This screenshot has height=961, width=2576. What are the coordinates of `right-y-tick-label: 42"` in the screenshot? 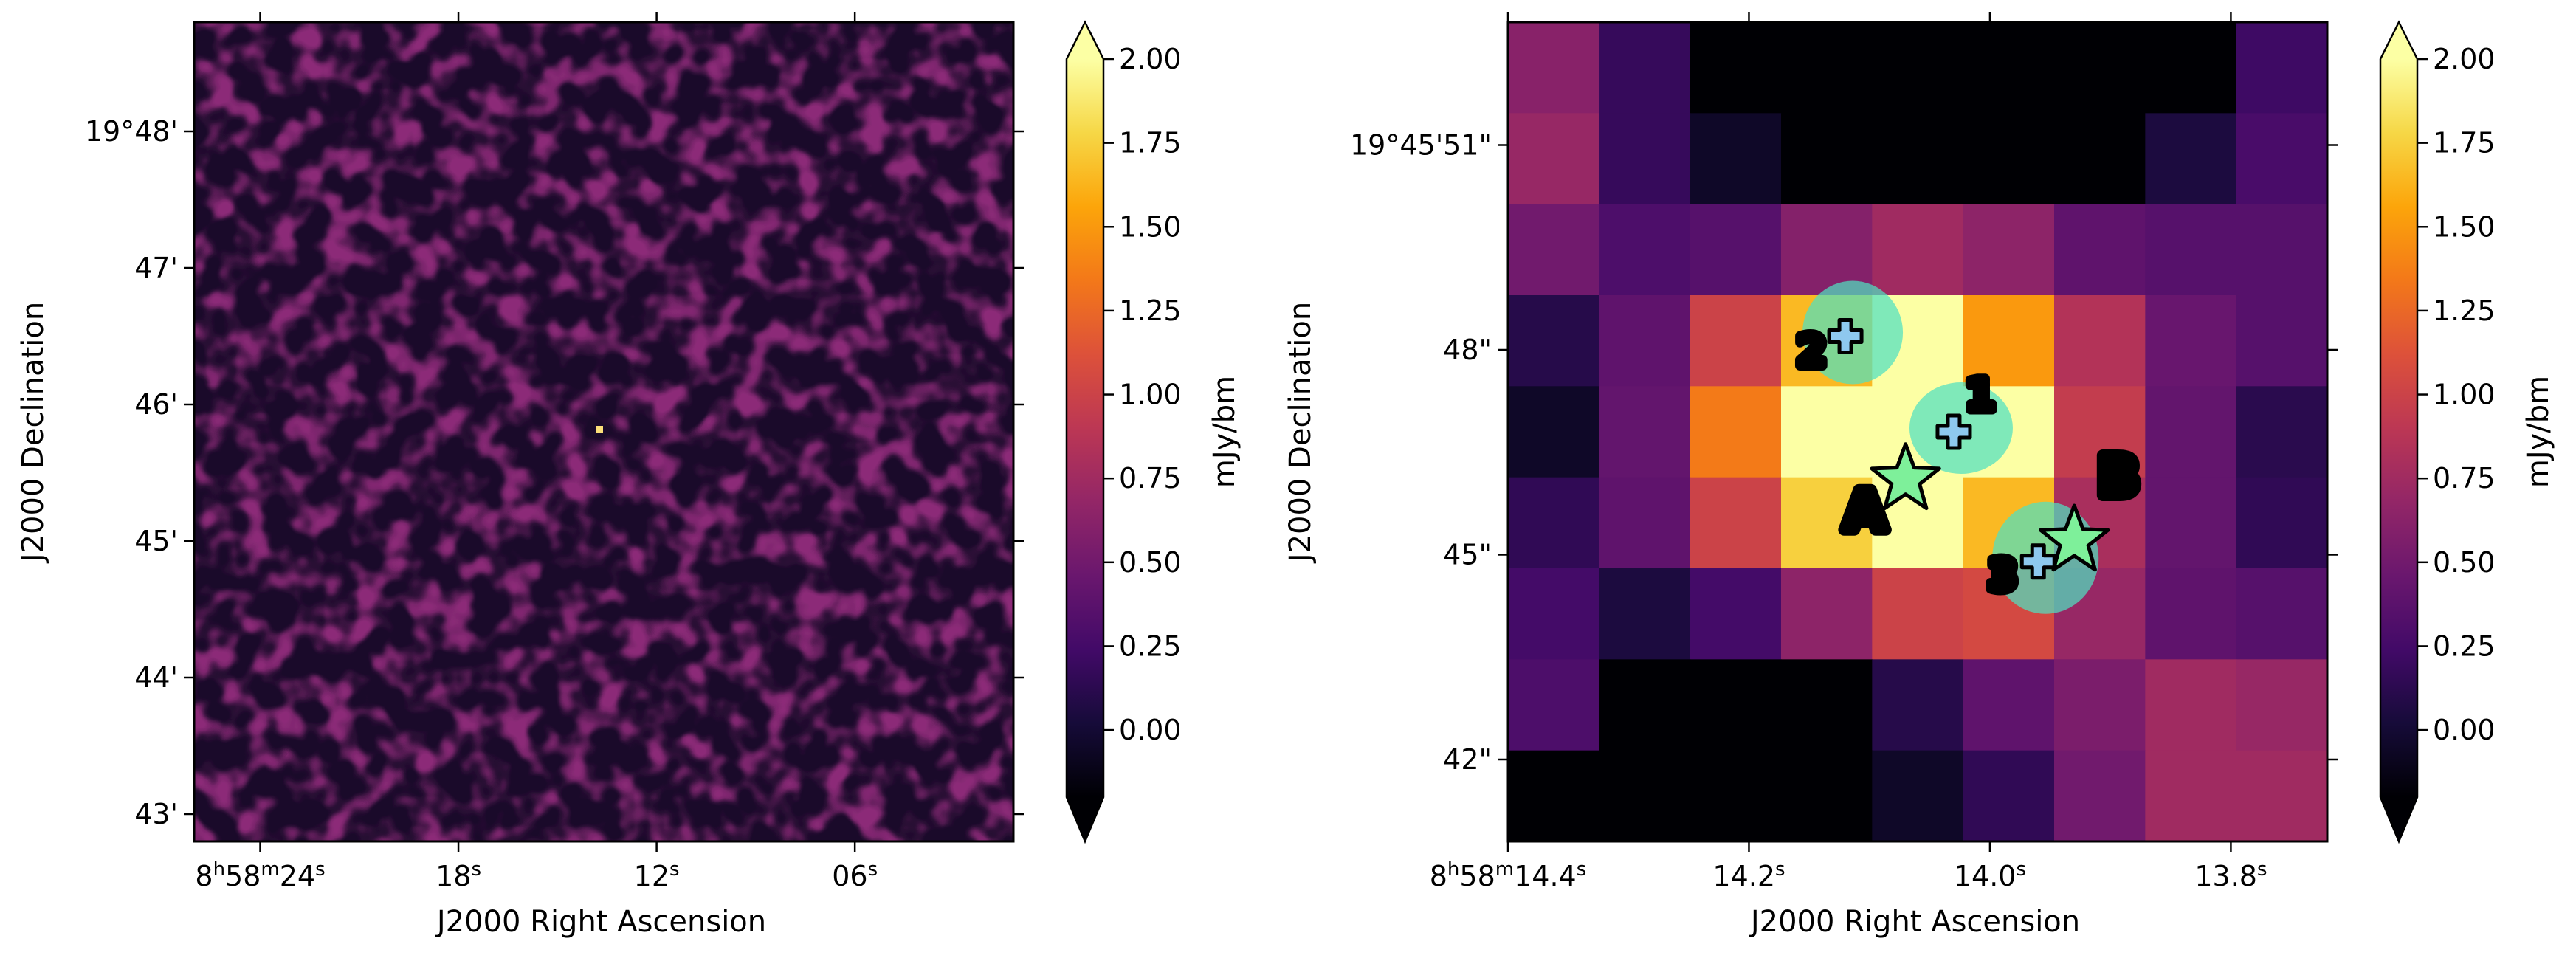 It's located at (1467, 759).